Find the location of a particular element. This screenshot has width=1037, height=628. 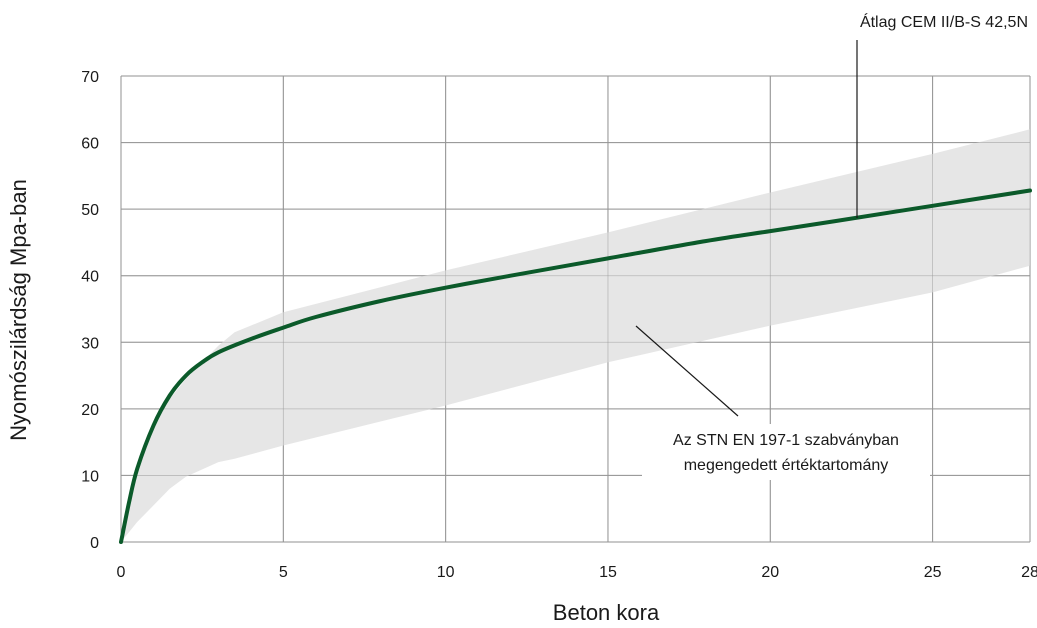

avg-annotation-label: Átlag CEM II/B-S 42,5N is located at coordinates (944, 21).